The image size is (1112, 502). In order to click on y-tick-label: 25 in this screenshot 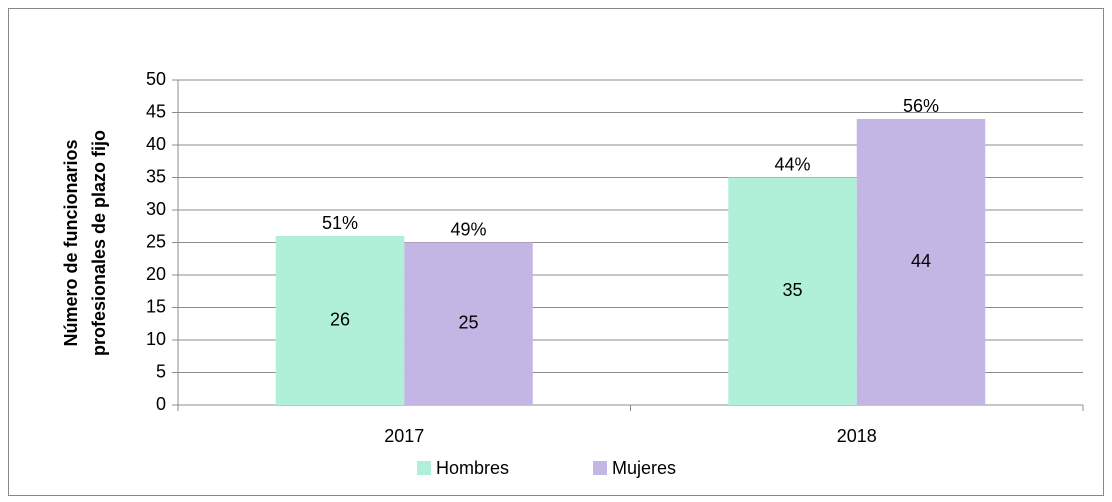, I will do `click(156, 241)`.